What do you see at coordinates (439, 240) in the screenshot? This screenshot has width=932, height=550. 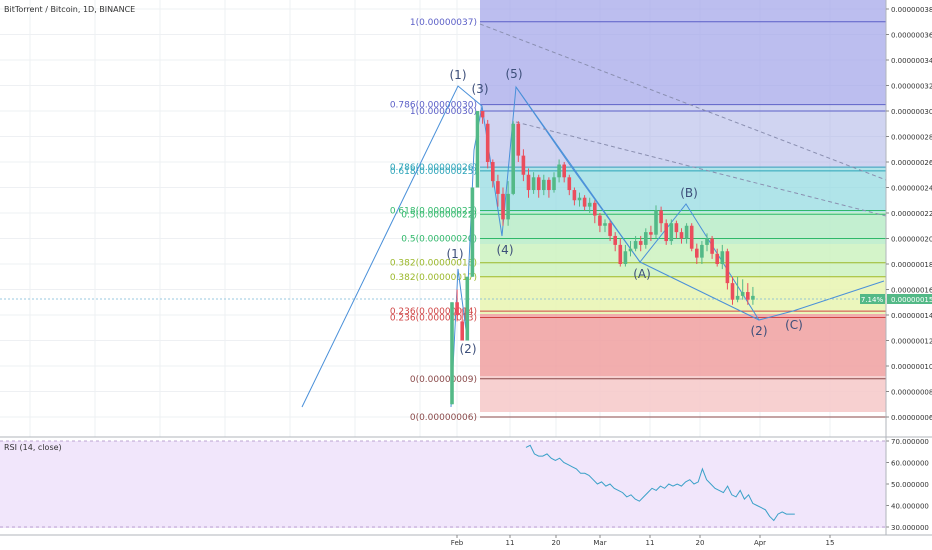 I see `fib-label: 0.5(0.00000020)` at bounding box center [439, 240].